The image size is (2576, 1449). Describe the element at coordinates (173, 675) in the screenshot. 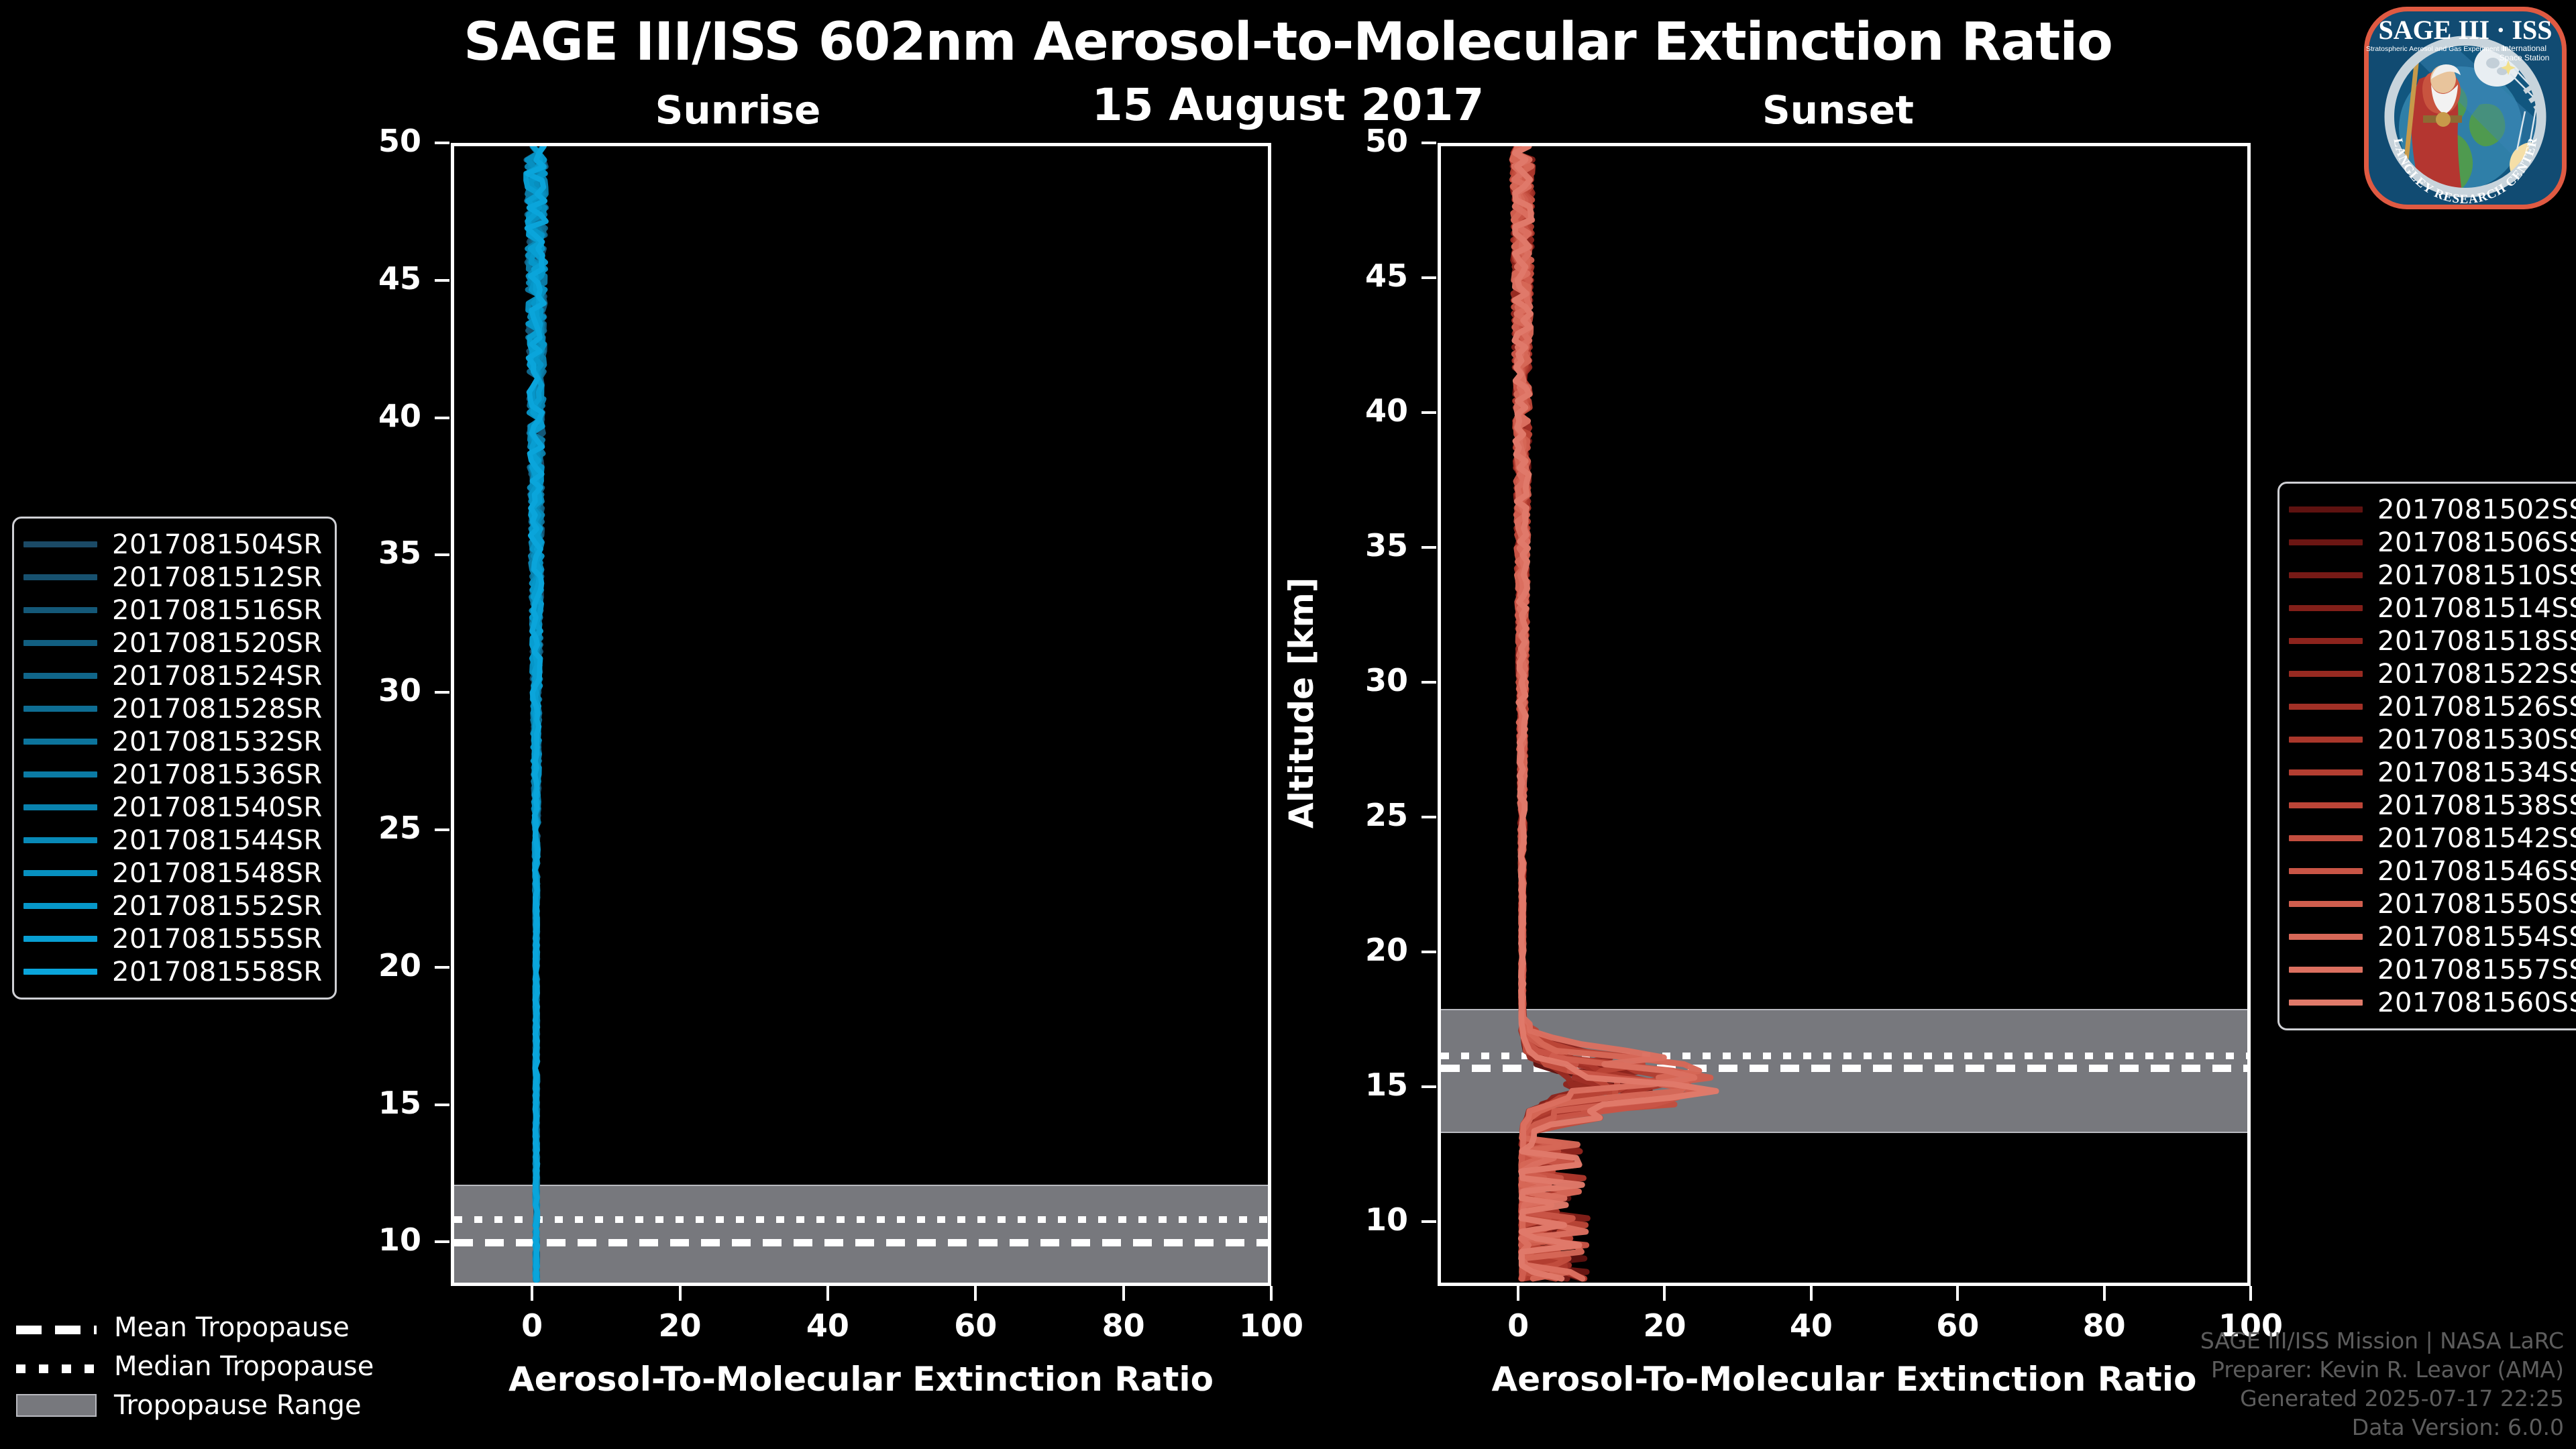

I see `legend-item: 2017081524SR` at that location.